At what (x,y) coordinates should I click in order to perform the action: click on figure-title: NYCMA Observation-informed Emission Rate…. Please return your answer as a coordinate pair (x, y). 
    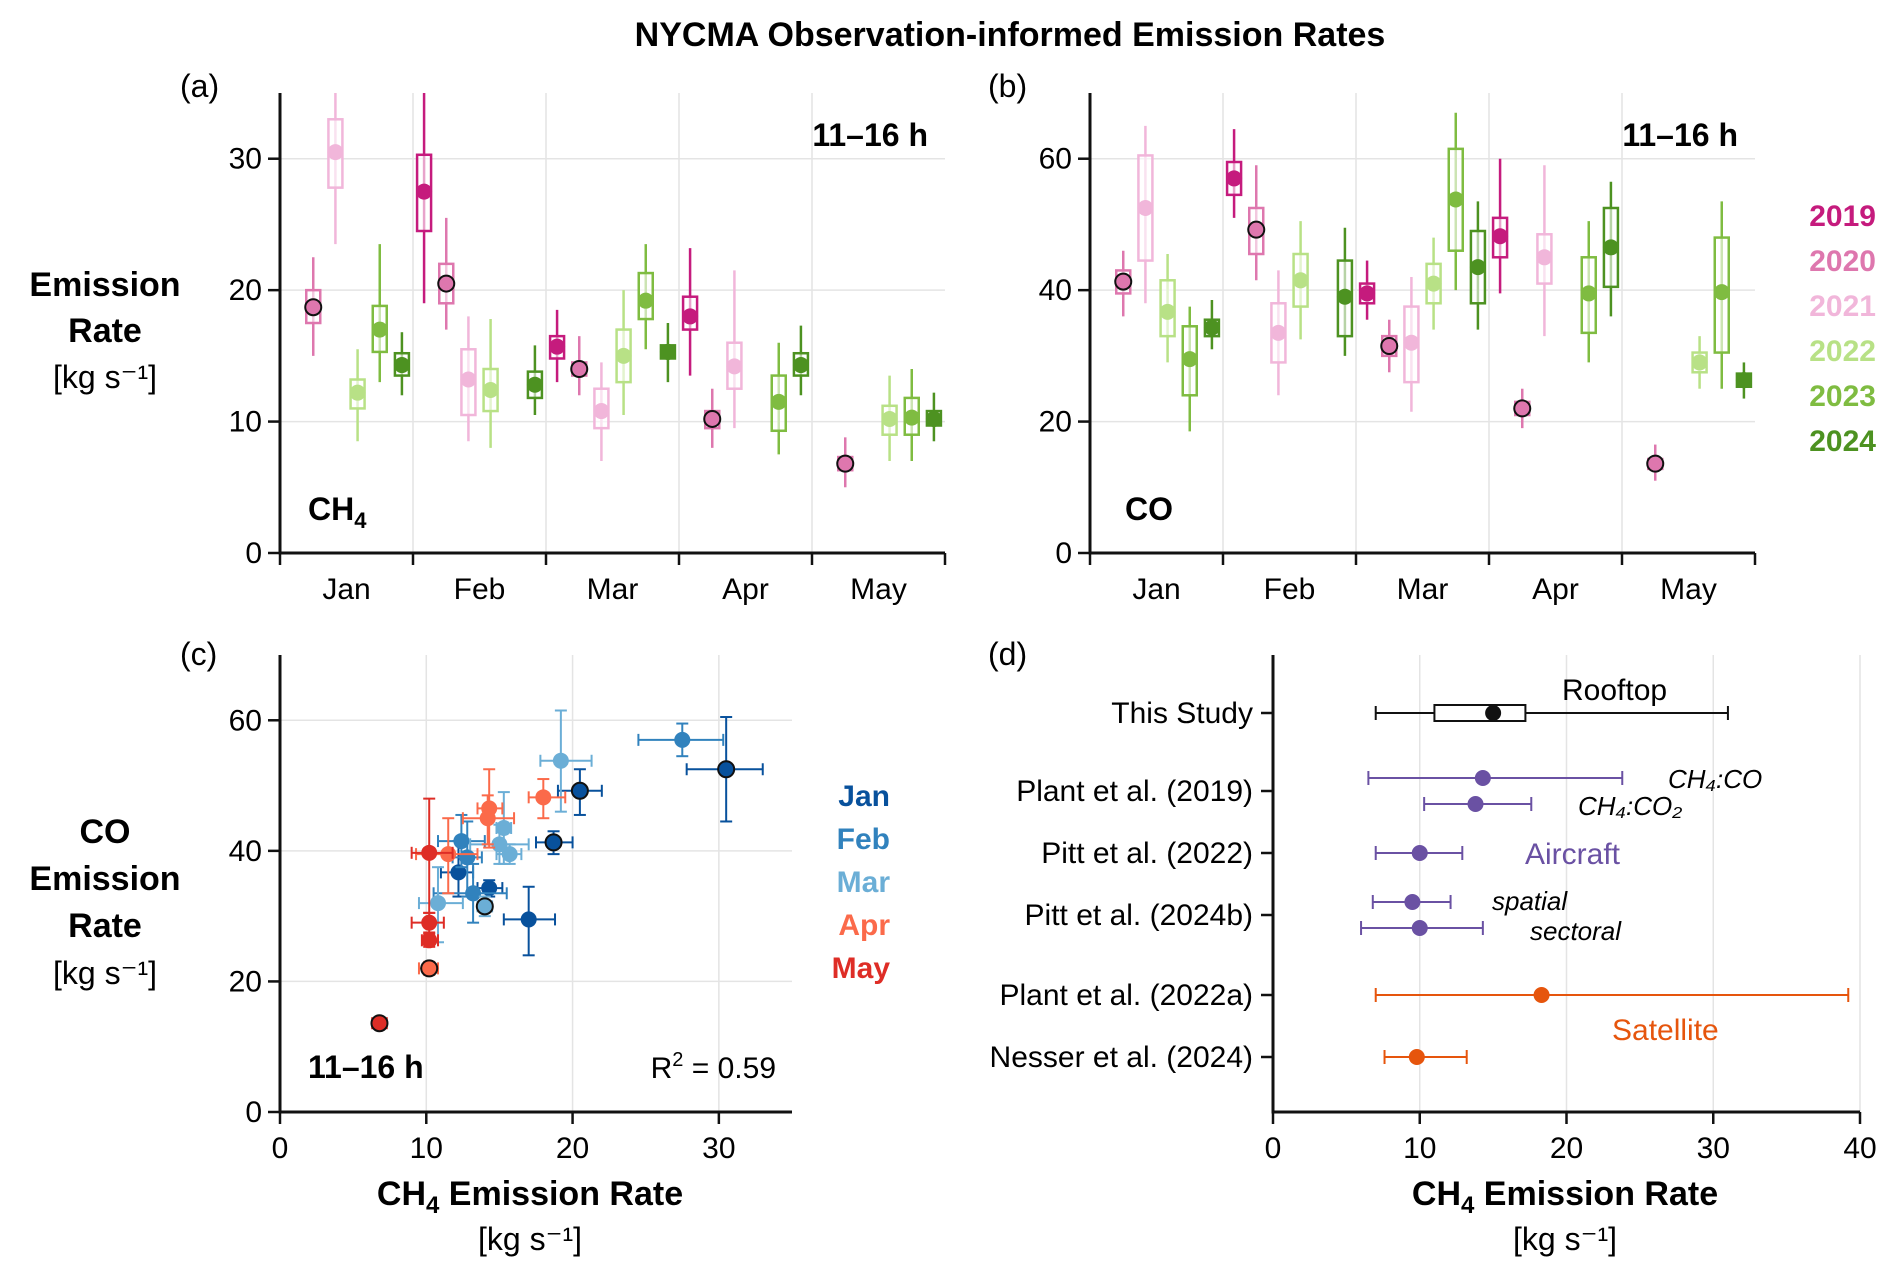
    Looking at the image, I should click on (1010, 35).